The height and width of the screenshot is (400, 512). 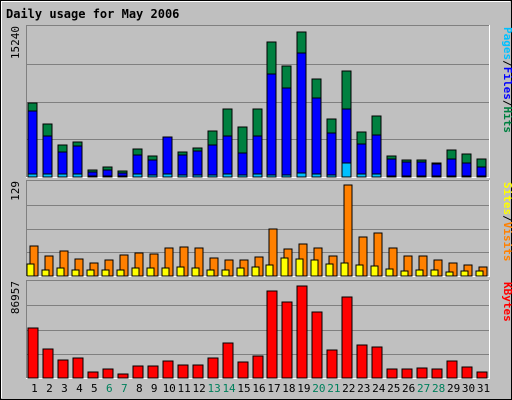 What do you see at coordinates (124, 388) in the screenshot?
I see `x-tick-label: 7` at bounding box center [124, 388].